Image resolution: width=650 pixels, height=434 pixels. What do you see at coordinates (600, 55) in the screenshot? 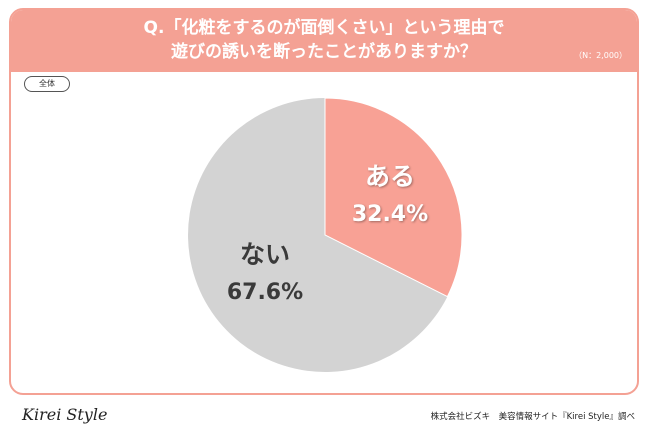
I see `sample-size: （N：2,000）` at bounding box center [600, 55].